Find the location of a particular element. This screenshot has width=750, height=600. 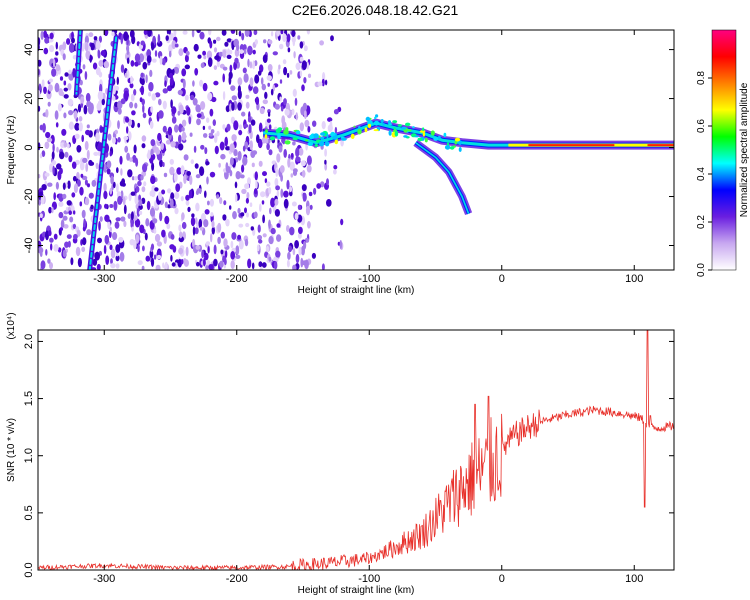

spectrogram-xtick-label: -100 is located at coordinates (369, 279).